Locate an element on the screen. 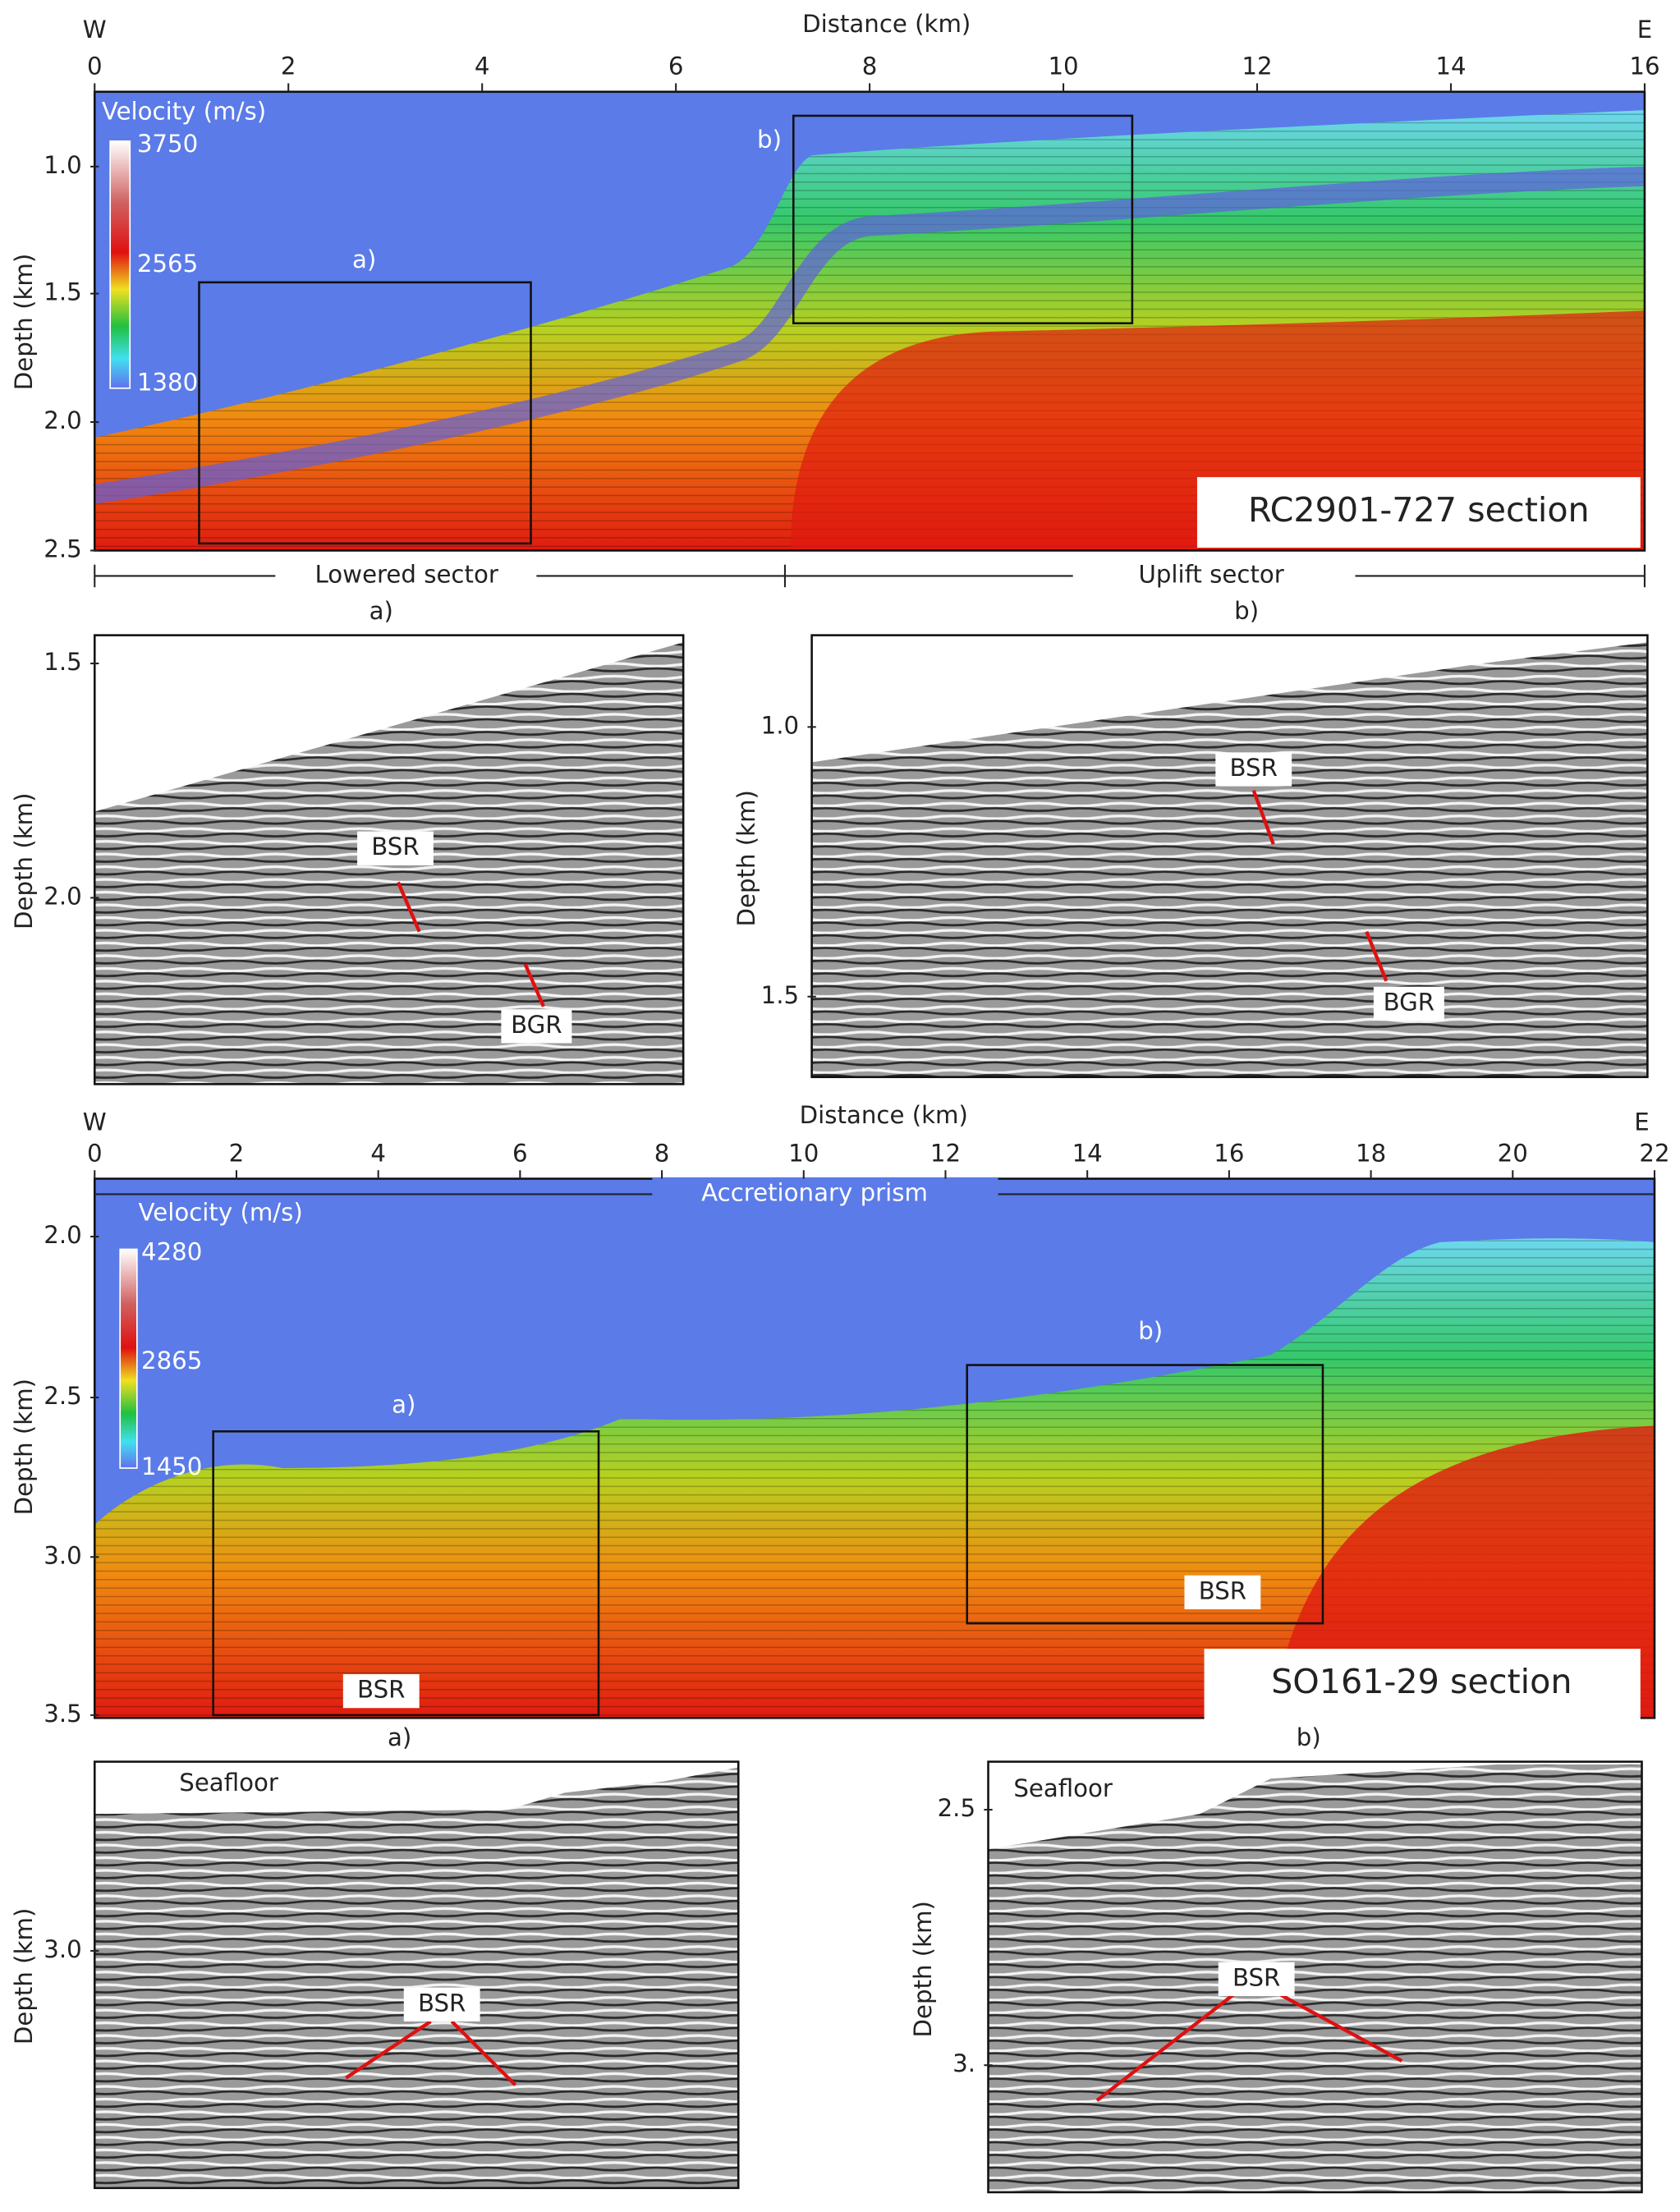 This screenshot has height=2212, width=1680. colorbar-label: 3750 is located at coordinates (167, 144).